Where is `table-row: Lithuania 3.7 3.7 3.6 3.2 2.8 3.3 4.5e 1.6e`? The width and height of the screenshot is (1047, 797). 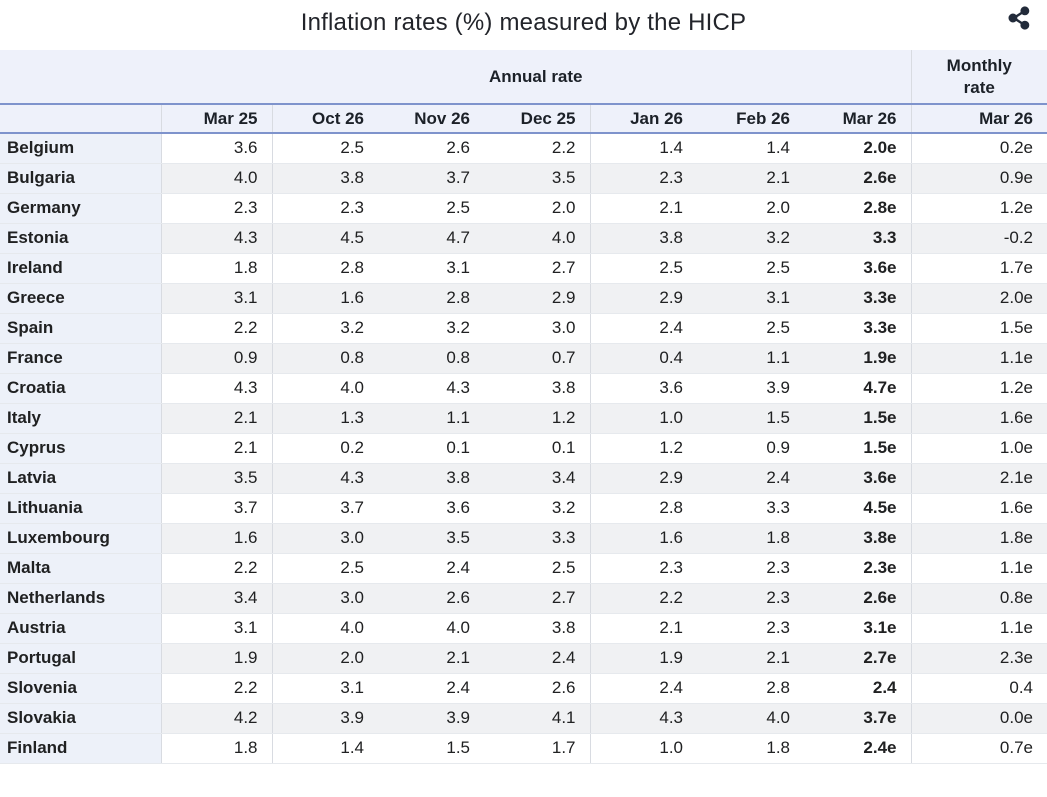
table-row: Lithuania 3.7 3.7 3.6 3.2 2.8 3.3 4.5e 1.6e is located at coordinates (523, 508).